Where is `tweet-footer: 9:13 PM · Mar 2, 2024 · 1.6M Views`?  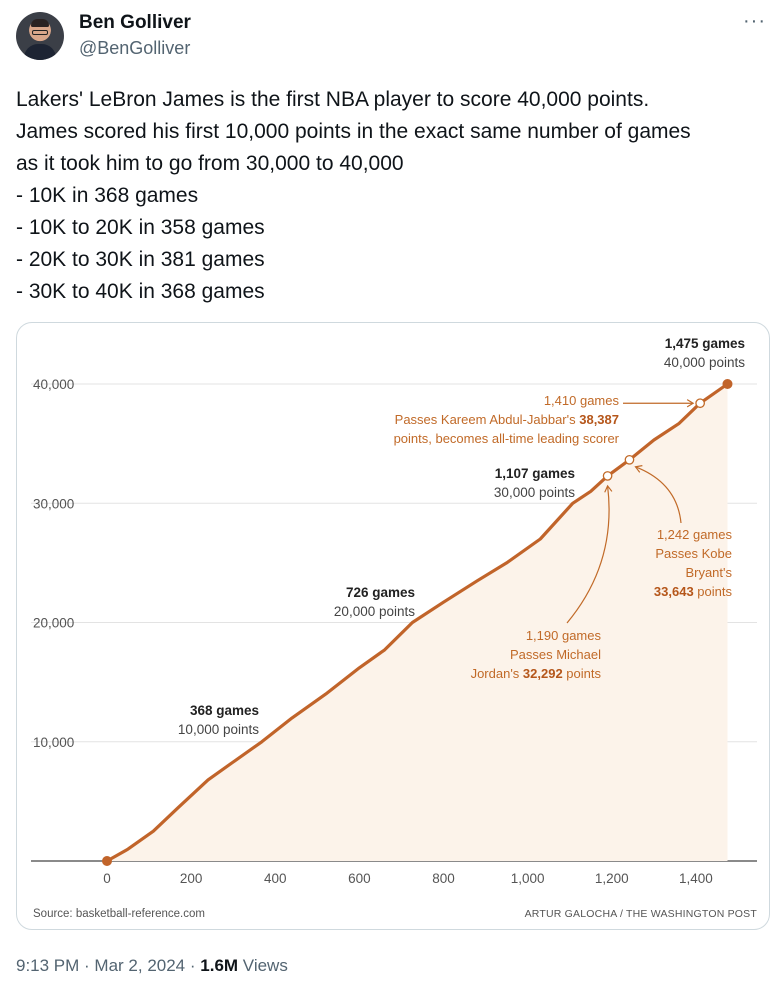
tweet-footer: 9:13 PM · Mar 2, 2024 · 1.6M Views is located at coordinates (152, 965).